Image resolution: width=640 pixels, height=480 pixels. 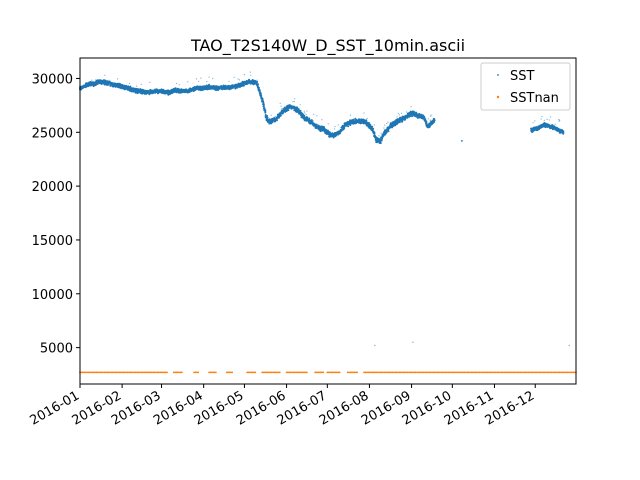 I want to click on y-tick-label: 30000, so click(x=52, y=79).